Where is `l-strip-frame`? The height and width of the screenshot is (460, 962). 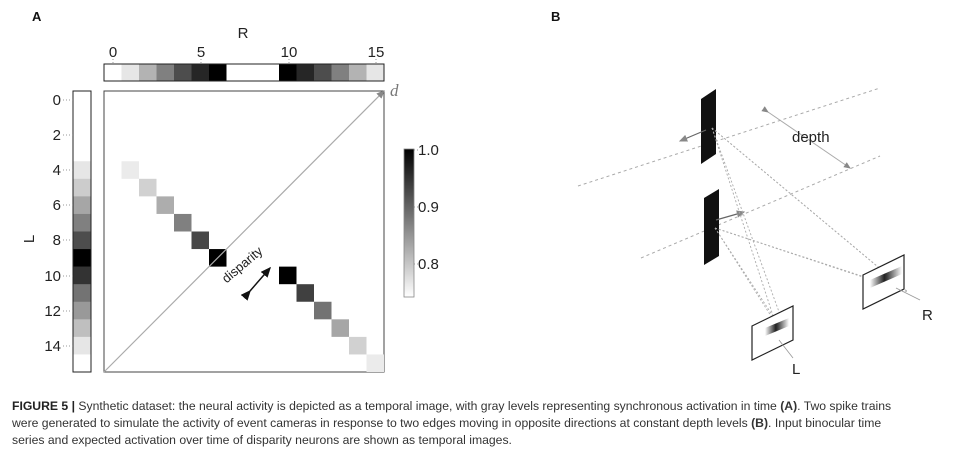
l-strip-frame is located at coordinates (82, 231).